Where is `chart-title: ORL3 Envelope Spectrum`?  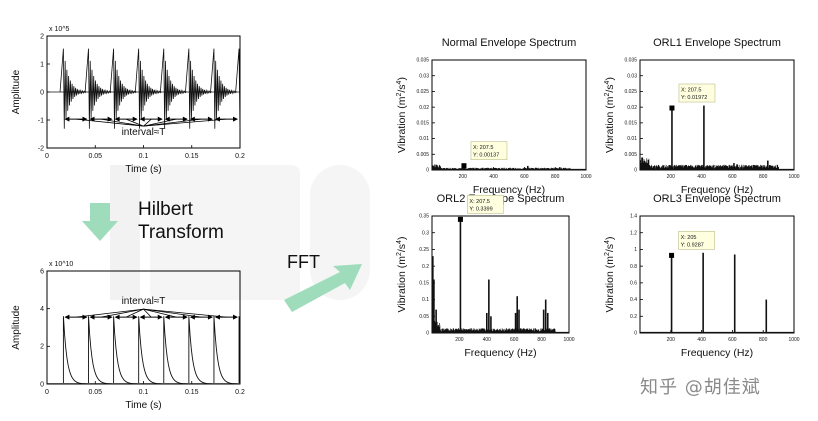
chart-title: ORL3 Envelope Spectrum is located at coordinates (717, 199).